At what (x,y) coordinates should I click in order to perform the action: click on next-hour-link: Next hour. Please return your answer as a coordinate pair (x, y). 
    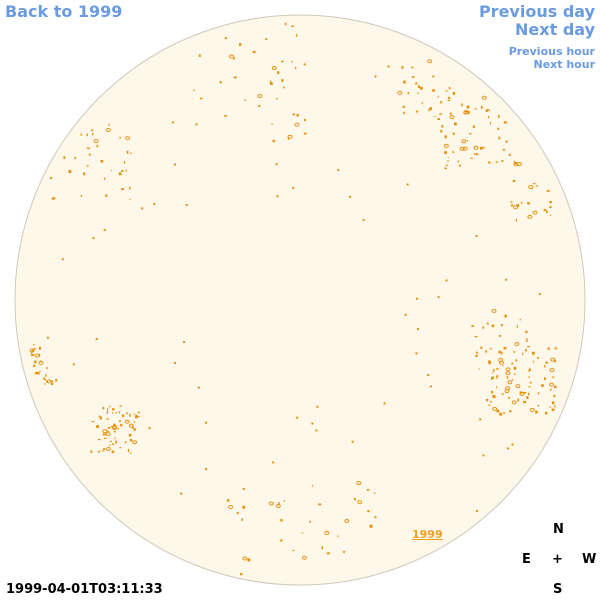
    Looking at the image, I should click on (564, 64).